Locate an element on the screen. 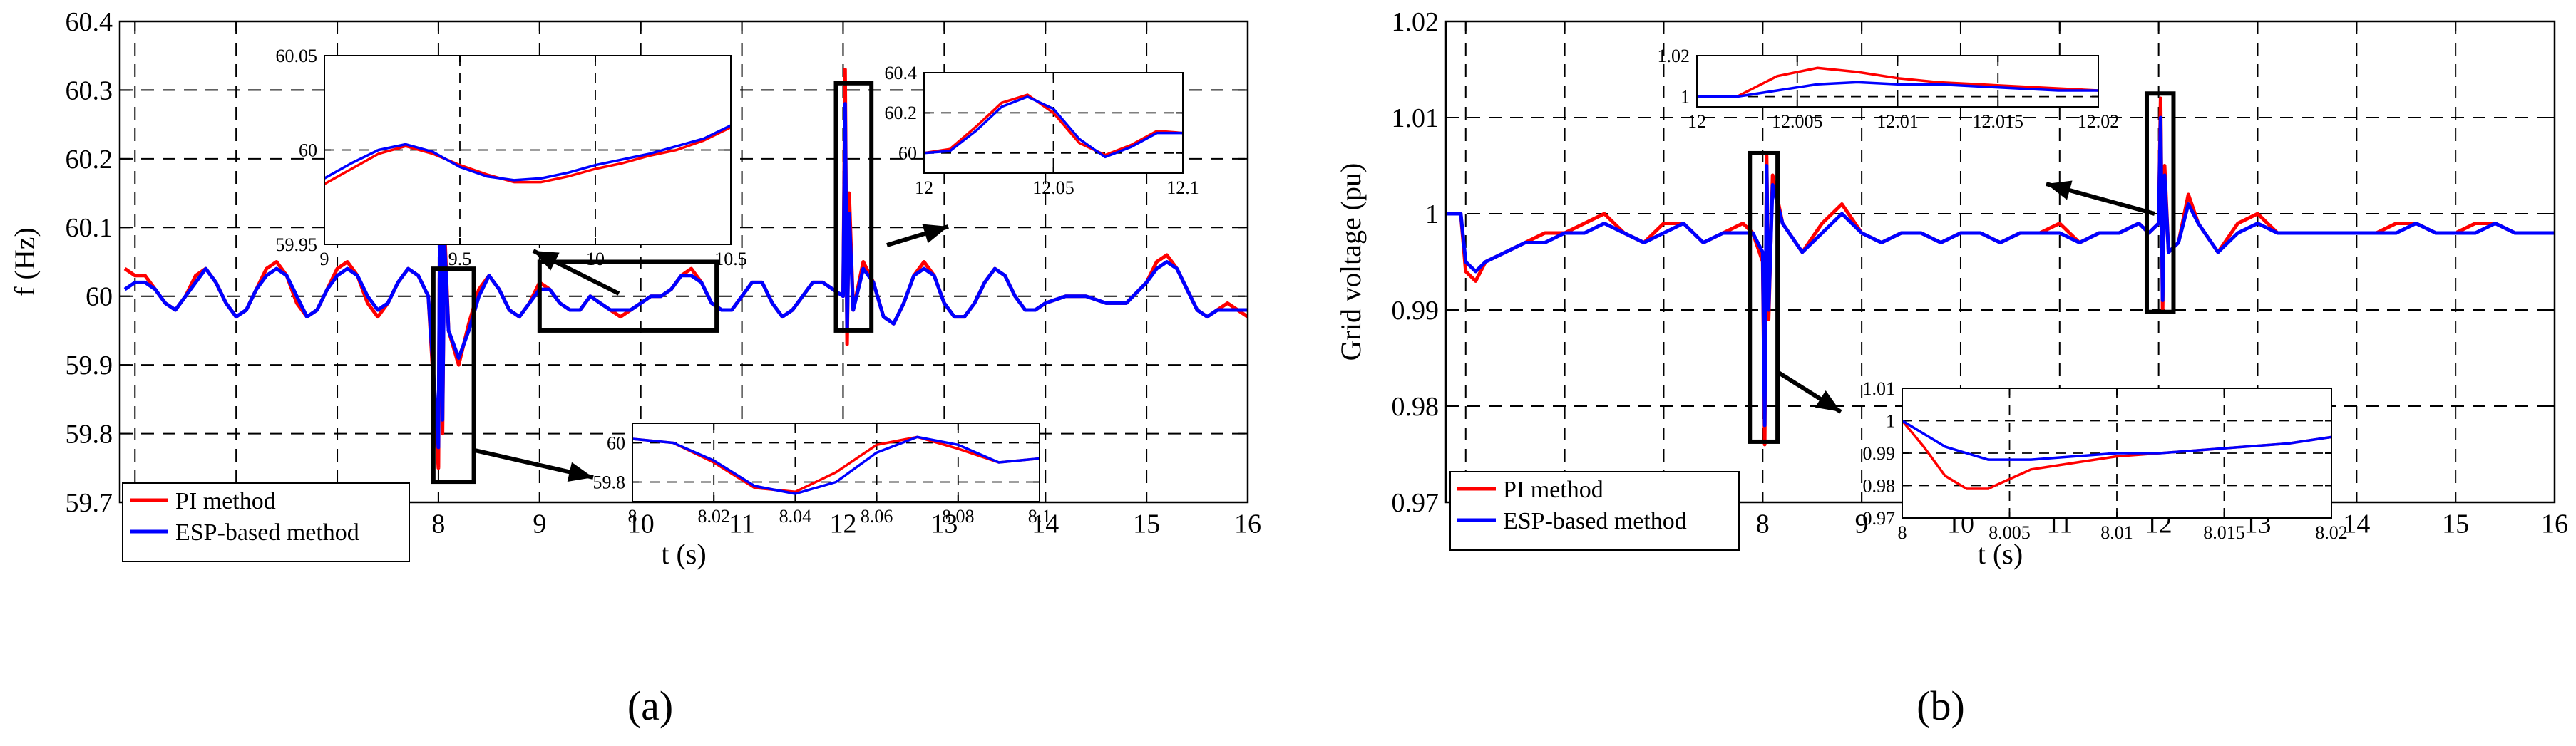  x-tick-label: 12.05 is located at coordinates (1053, 187).